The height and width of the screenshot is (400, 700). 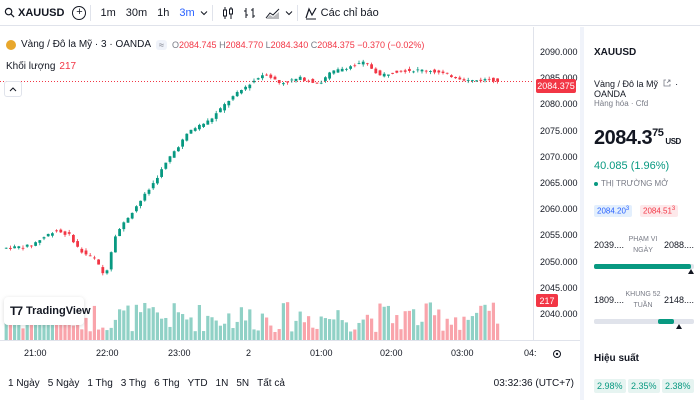 I want to click on ask-sup: 3, so click(x=673, y=209).